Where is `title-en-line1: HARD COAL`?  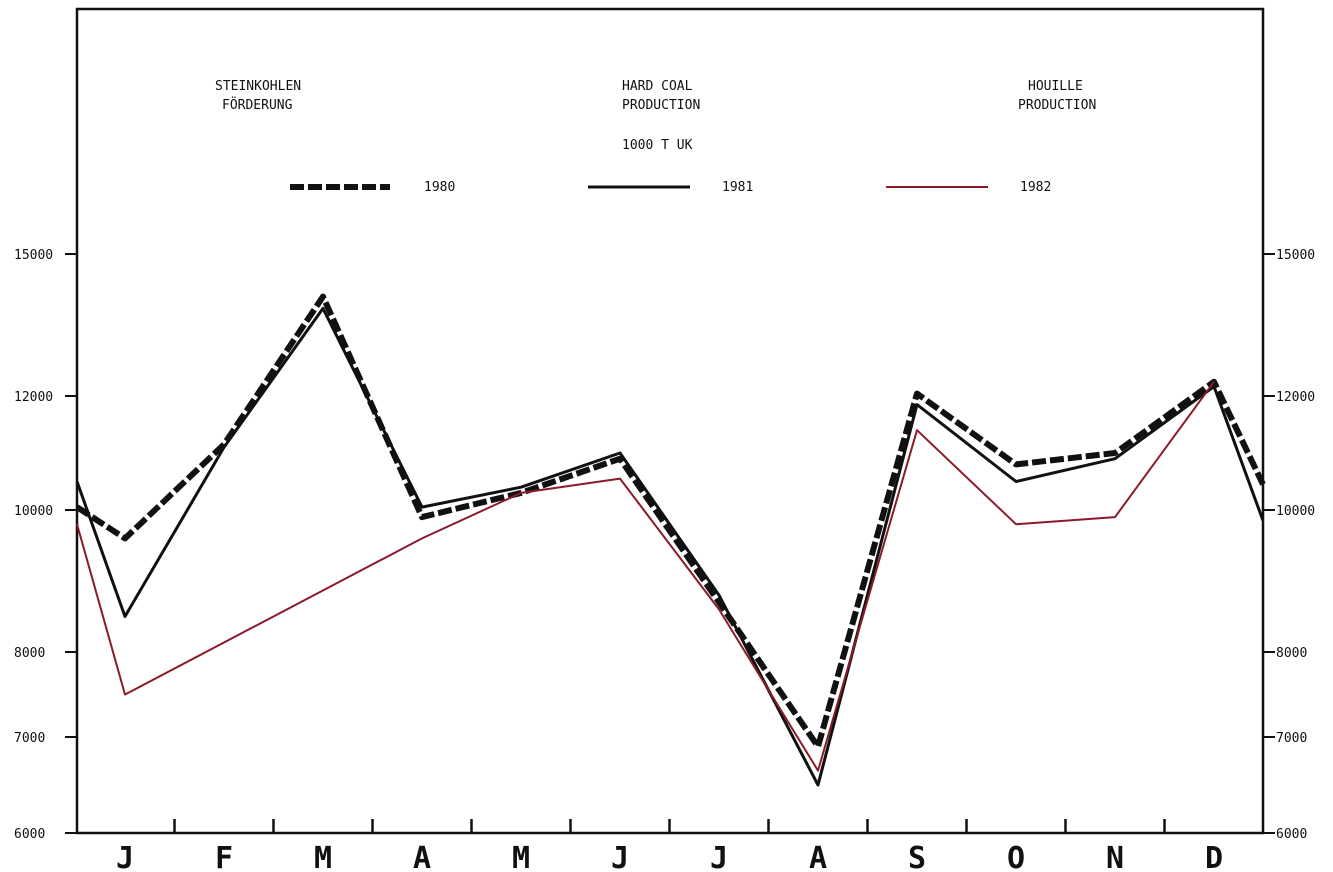 title-en-line1: HARD COAL is located at coordinates (657, 86).